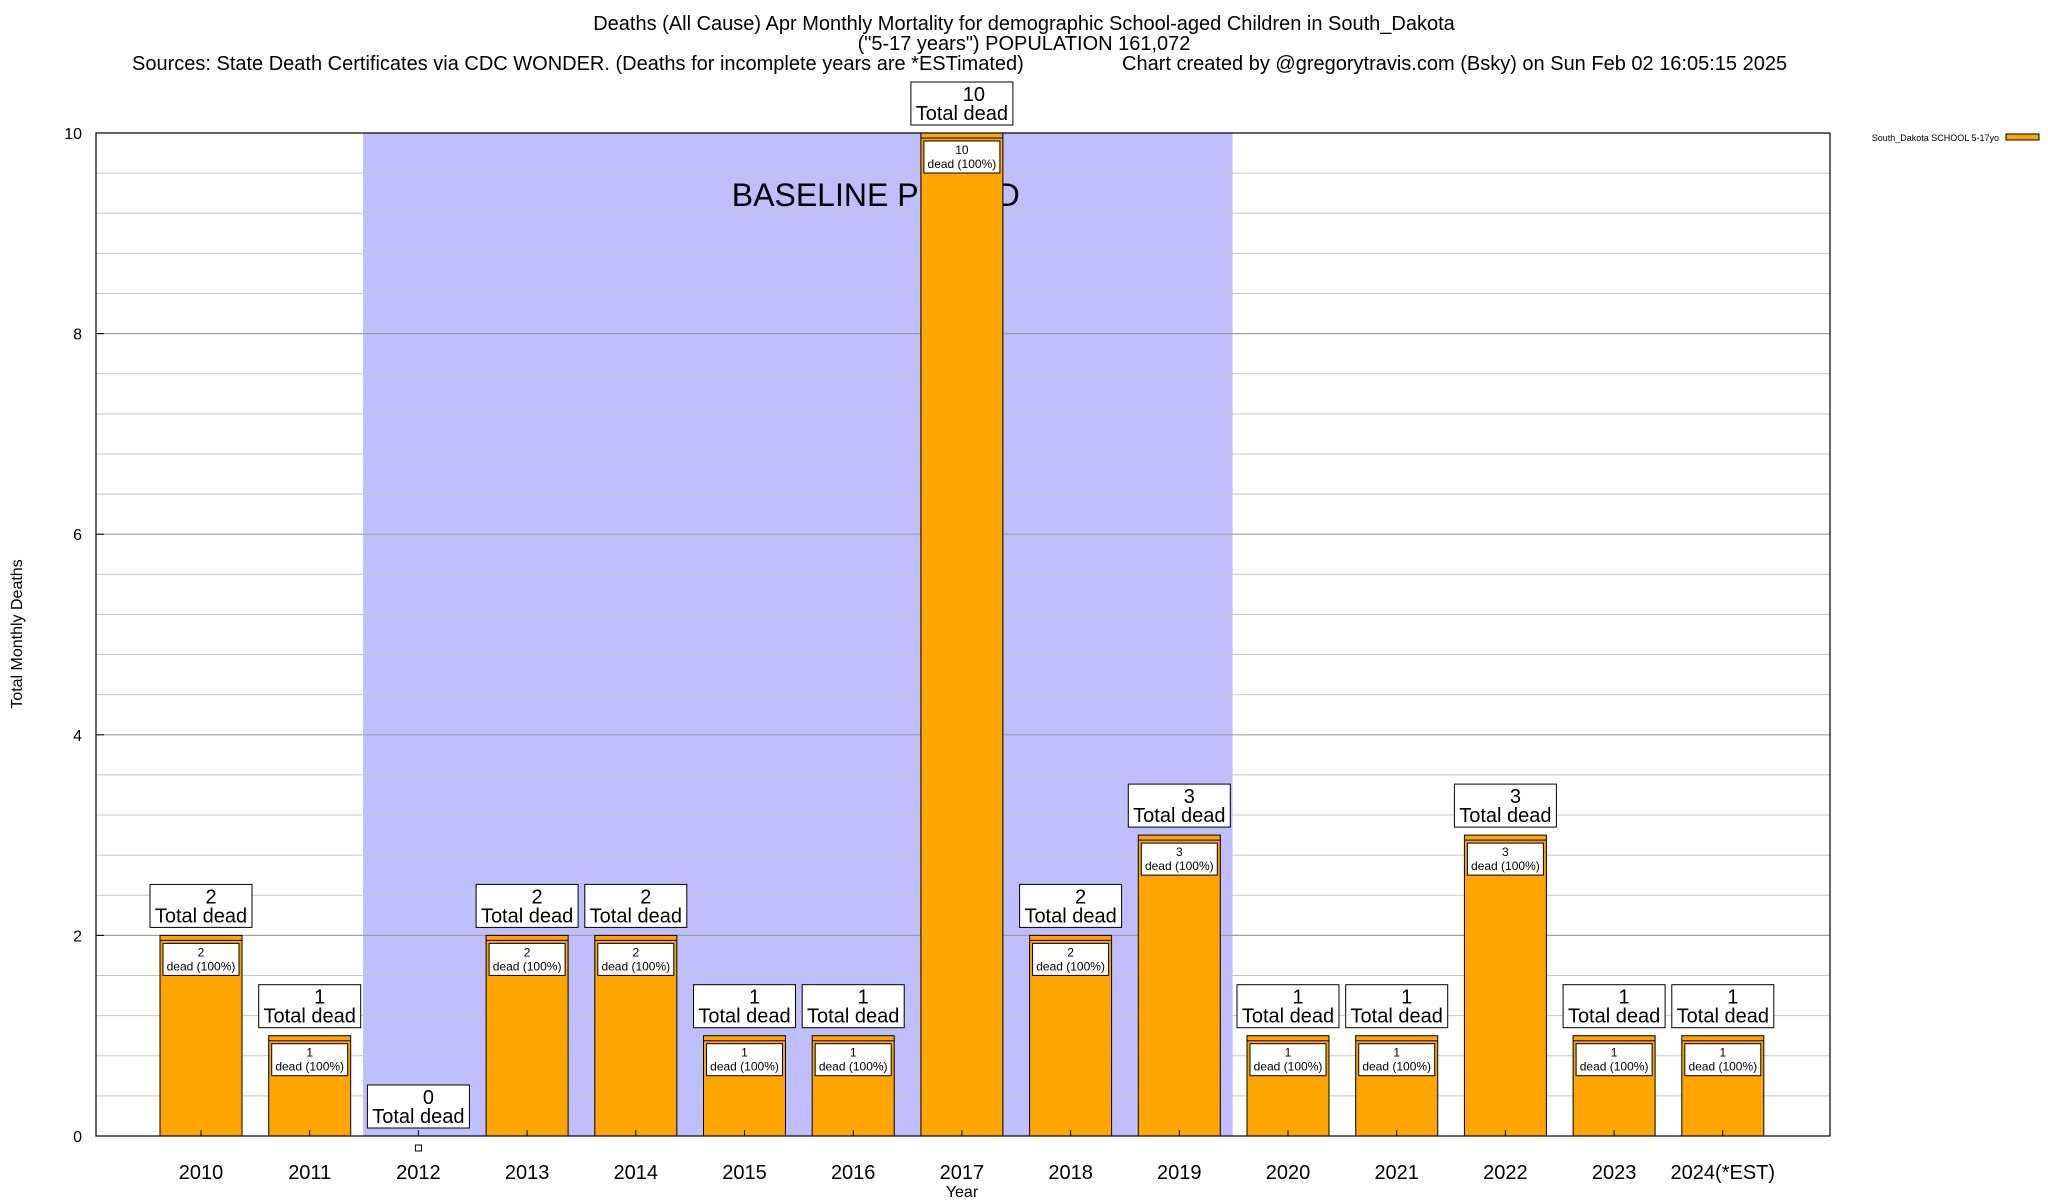 The image size is (2048, 1200). Describe the element at coordinates (17, 633) in the screenshot. I see `y-axis-label: Total Monthly Deaths` at that location.